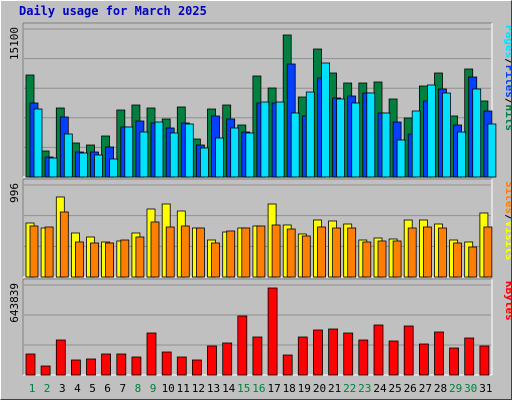 Image resolution: width=512 pixels, height=400 pixels. What do you see at coordinates (410, 388) in the screenshot?
I see `x-tick-label: 26` at bounding box center [410, 388].